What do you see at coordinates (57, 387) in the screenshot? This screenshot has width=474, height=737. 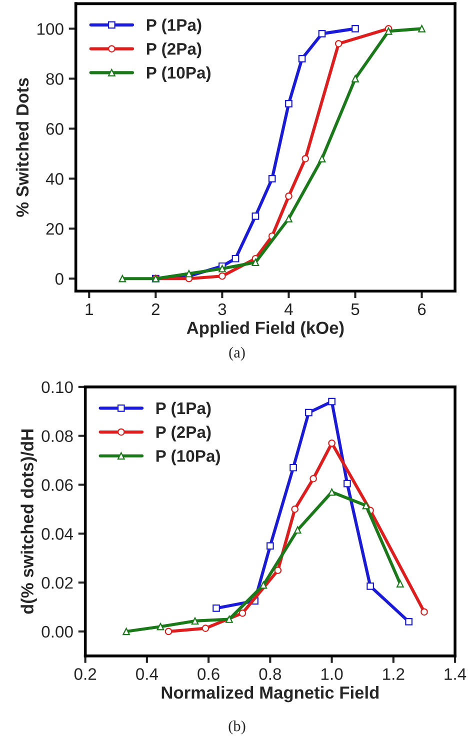 I see `y-tick-label: 0.10` at bounding box center [57, 387].